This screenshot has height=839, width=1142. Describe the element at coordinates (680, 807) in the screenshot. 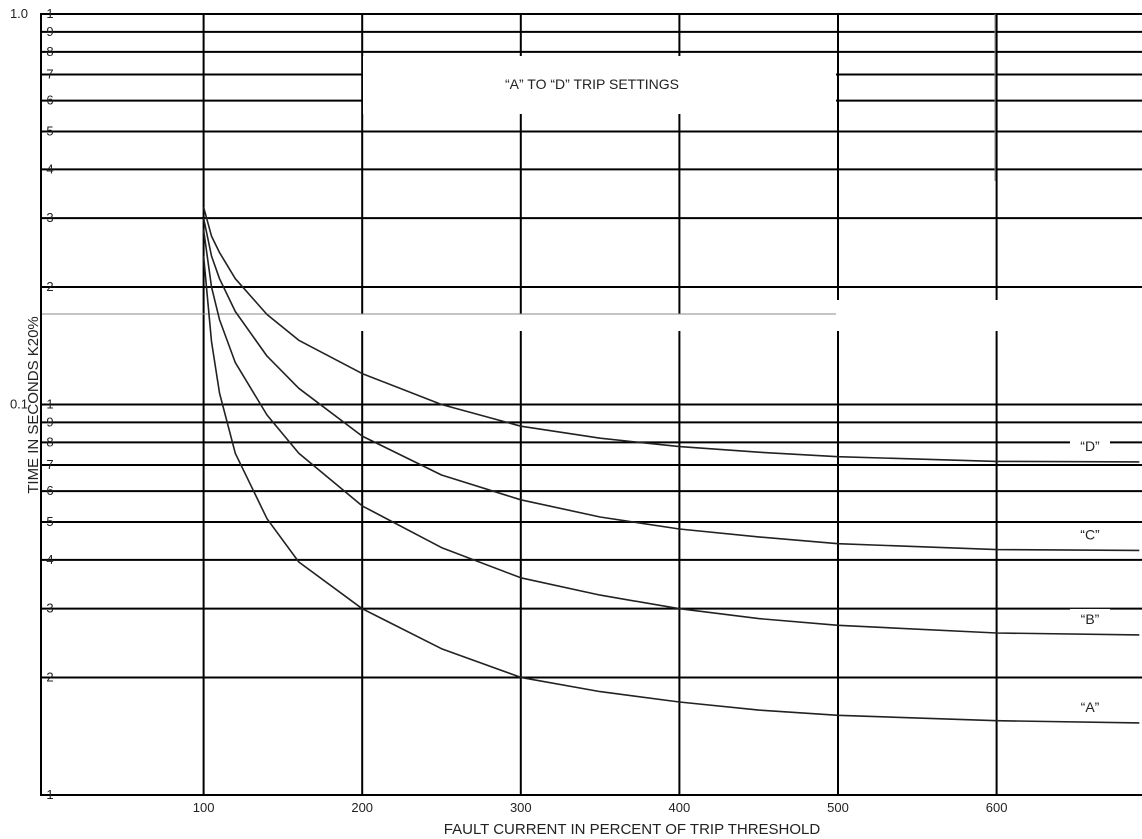

I see `x-tick-label: 400` at that location.